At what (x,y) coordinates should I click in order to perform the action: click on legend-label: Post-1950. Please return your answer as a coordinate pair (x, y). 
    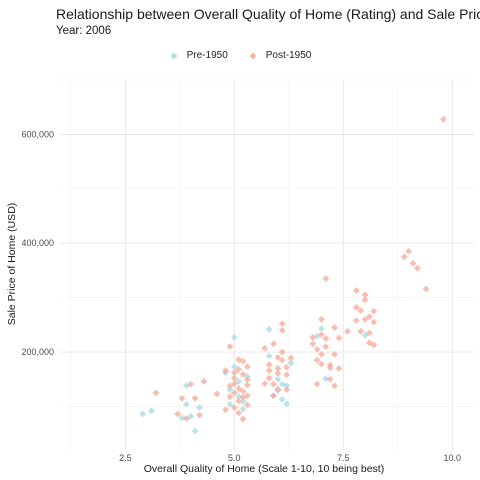
    Looking at the image, I should click on (288, 55).